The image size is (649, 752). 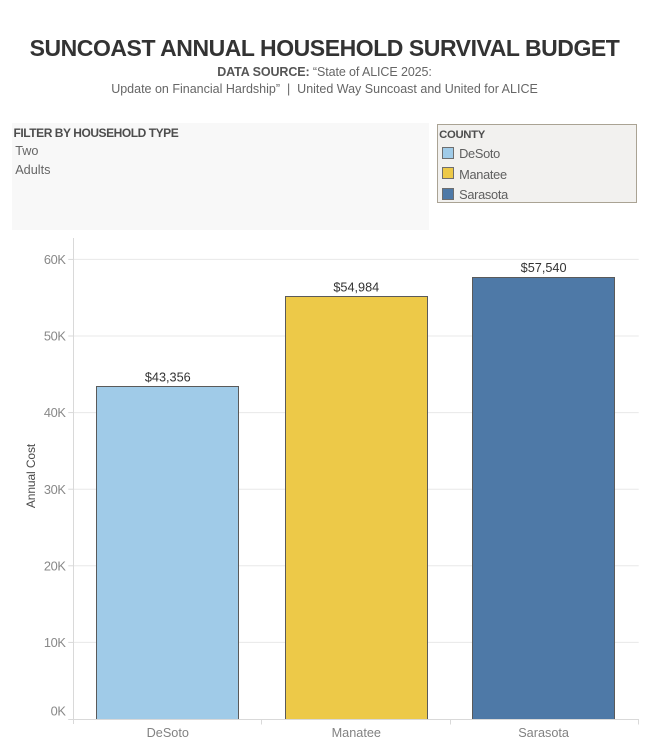 What do you see at coordinates (544, 268) in the screenshot?
I see `svg-text: $57,540` at bounding box center [544, 268].